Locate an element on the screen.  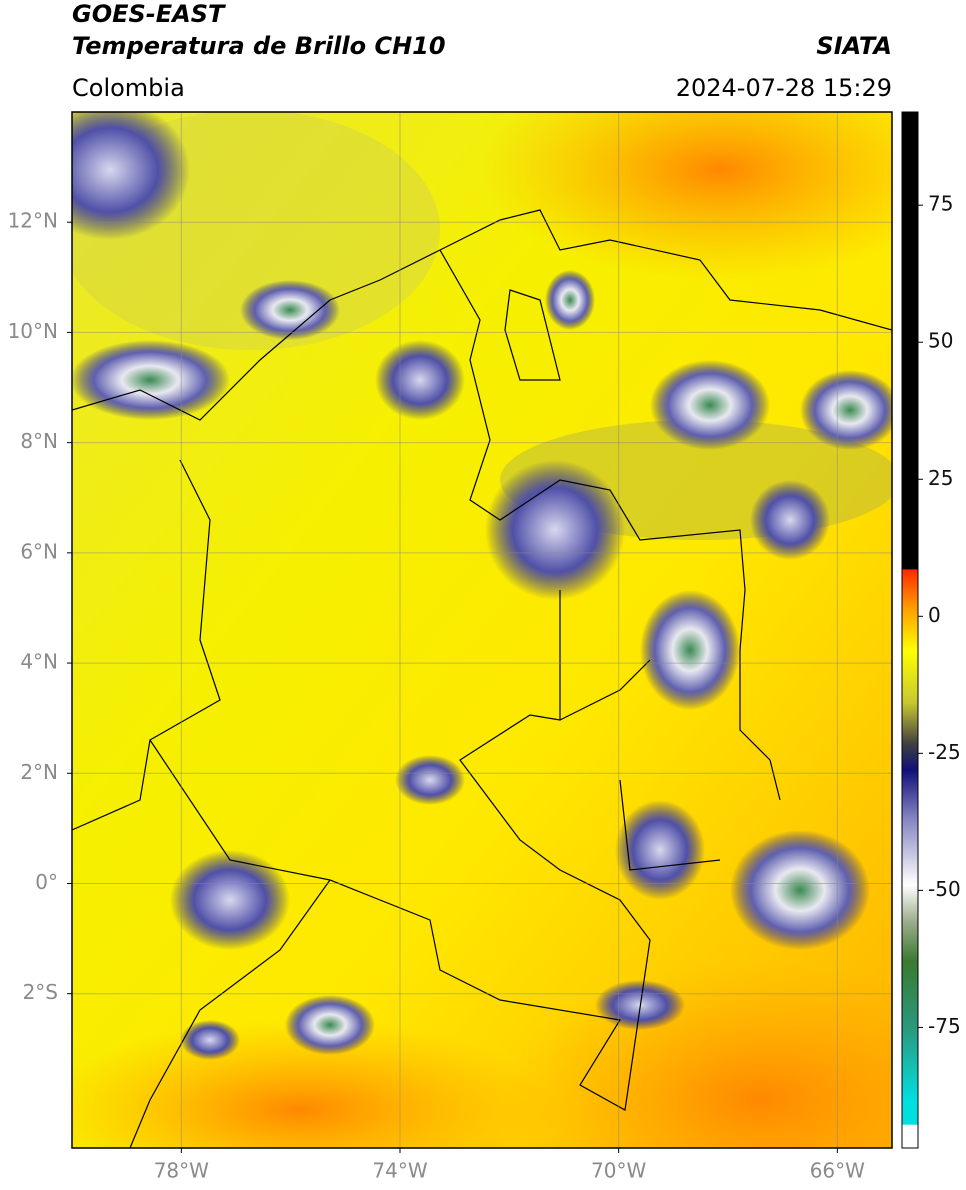
lon-tick-label: 66°W is located at coordinates (837, 1171).